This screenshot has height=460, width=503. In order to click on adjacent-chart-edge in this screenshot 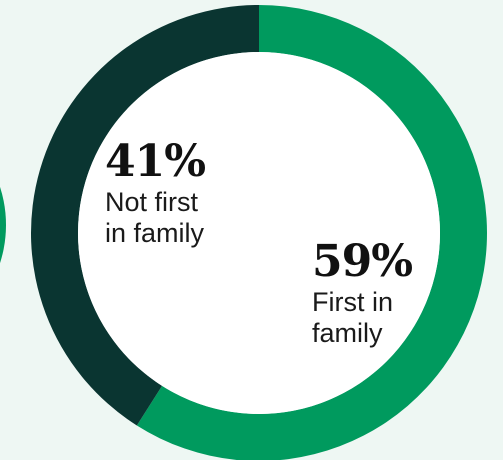, I will do `click(3, 225)`.